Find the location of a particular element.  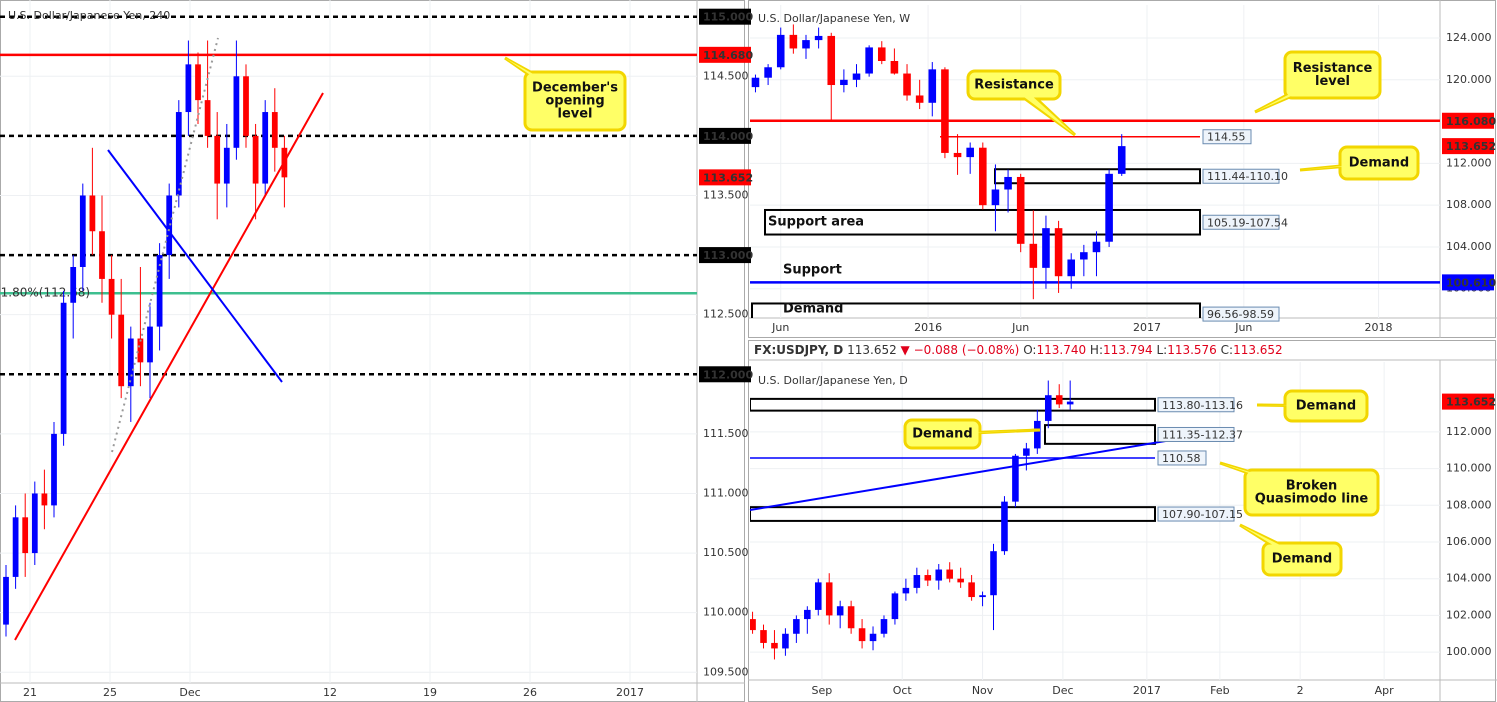

zone-label: 113.80-113.16 is located at coordinates (1202, 405).